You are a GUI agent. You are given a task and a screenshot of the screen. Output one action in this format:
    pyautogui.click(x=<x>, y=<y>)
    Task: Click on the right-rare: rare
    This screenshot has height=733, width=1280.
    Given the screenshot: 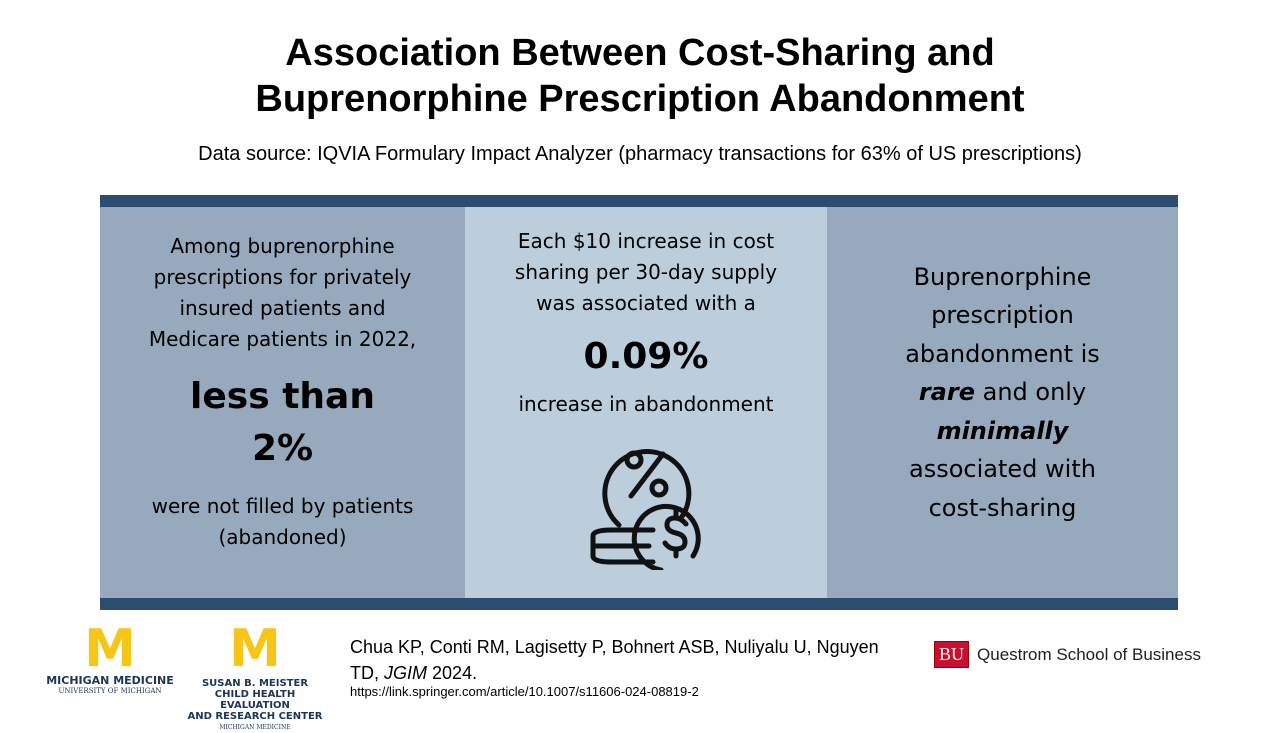 What is the action you would take?
    pyautogui.click(x=946, y=392)
    